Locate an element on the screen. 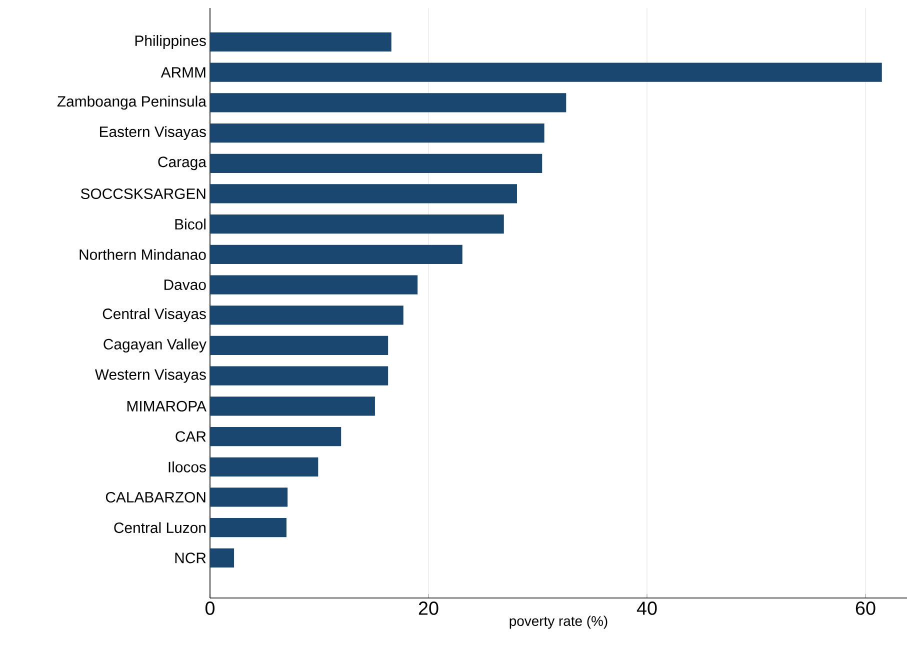  y-tick-label: Bicol is located at coordinates (190, 224).